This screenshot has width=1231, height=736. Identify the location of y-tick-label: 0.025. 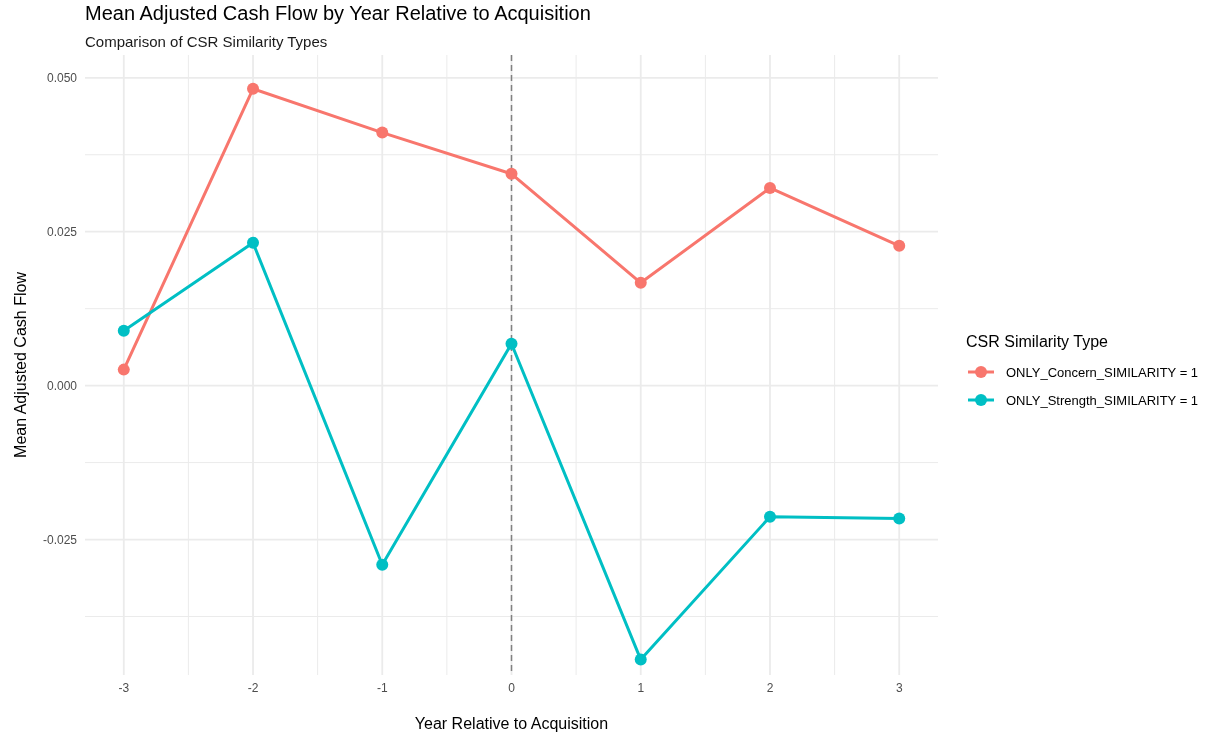
(62, 231).